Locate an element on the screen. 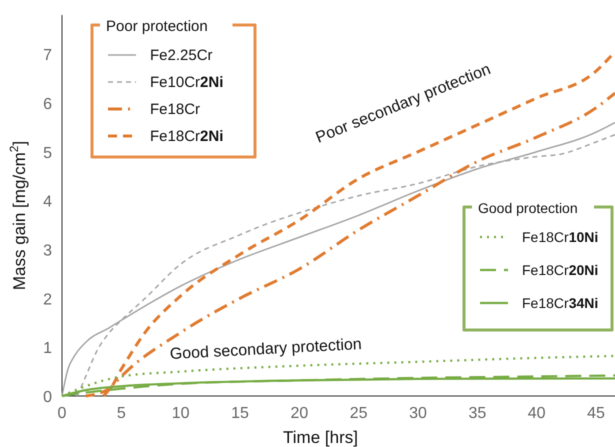  x-tick-label: 0 is located at coordinates (62, 413).